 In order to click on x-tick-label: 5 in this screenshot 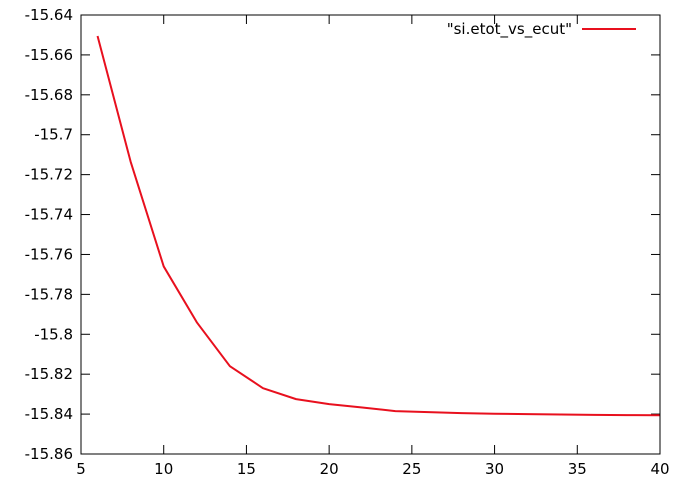, I will do `click(81, 469)`.